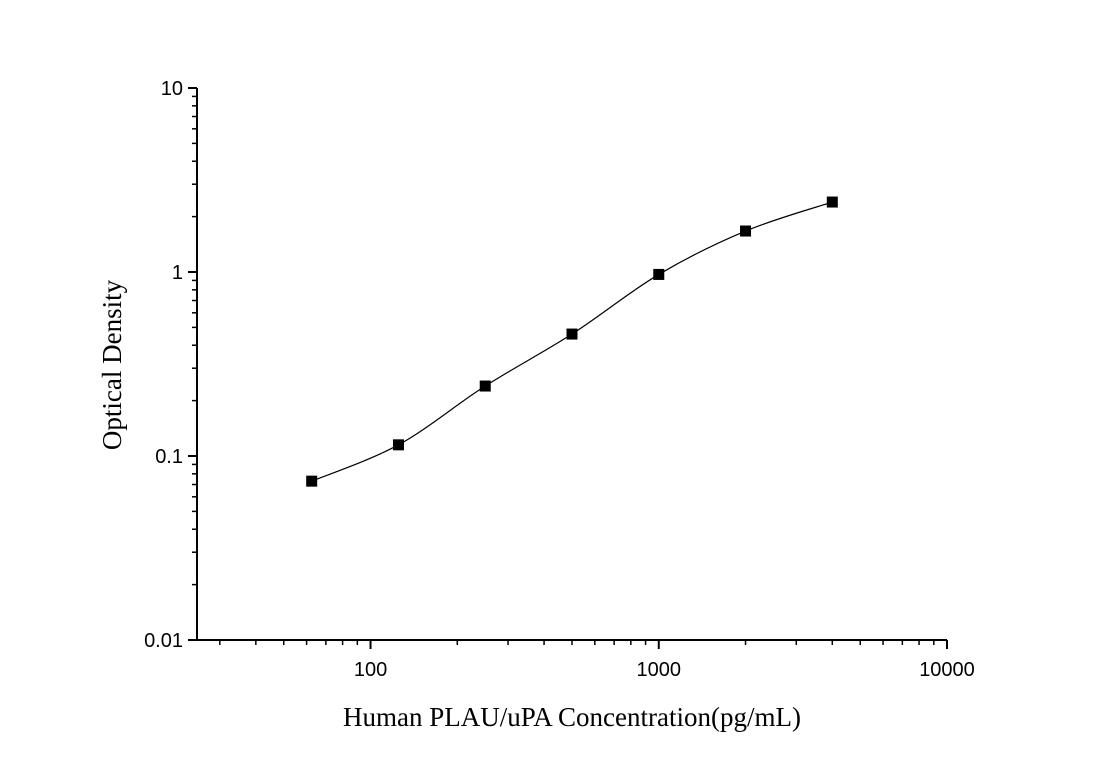 The width and height of the screenshot is (1100, 768). What do you see at coordinates (177, 273) in the screenshot?
I see `y-tick-label: 1` at bounding box center [177, 273].